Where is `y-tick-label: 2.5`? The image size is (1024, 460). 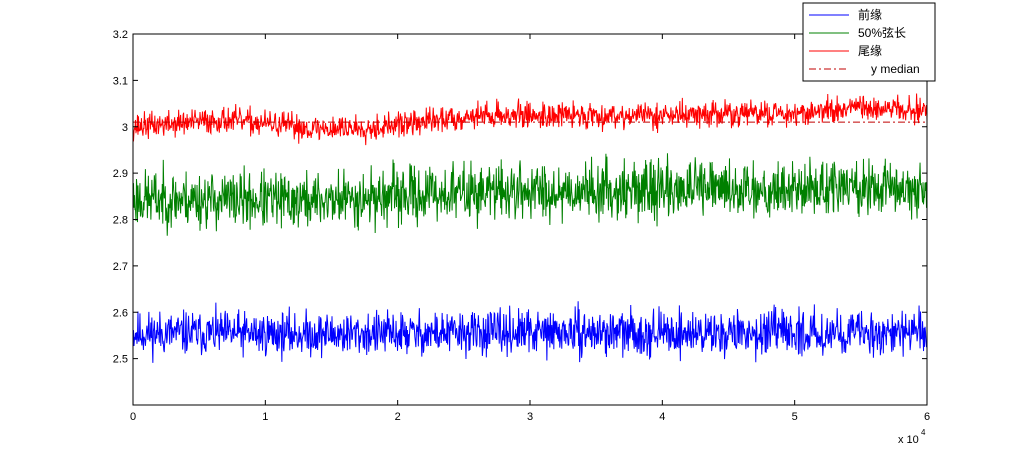
y-tick-label: 2.5 is located at coordinates (120, 360).